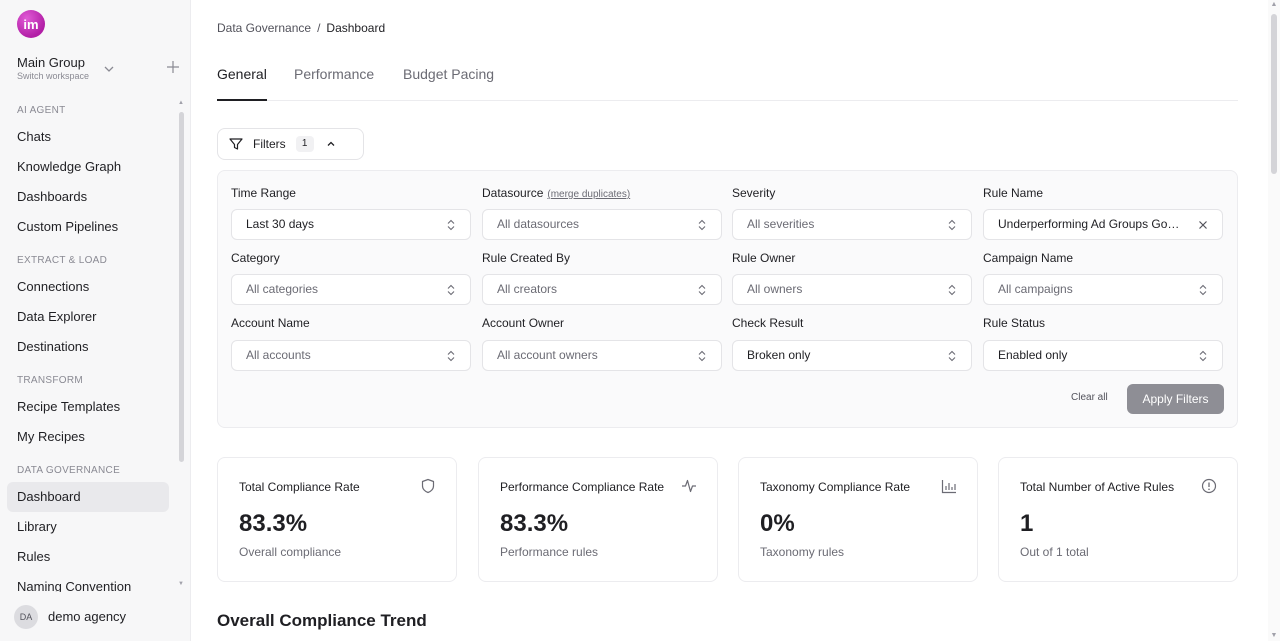 This screenshot has height=641, width=1280. I want to click on campaign-name-select: All campaigns, so click(1103, 289).